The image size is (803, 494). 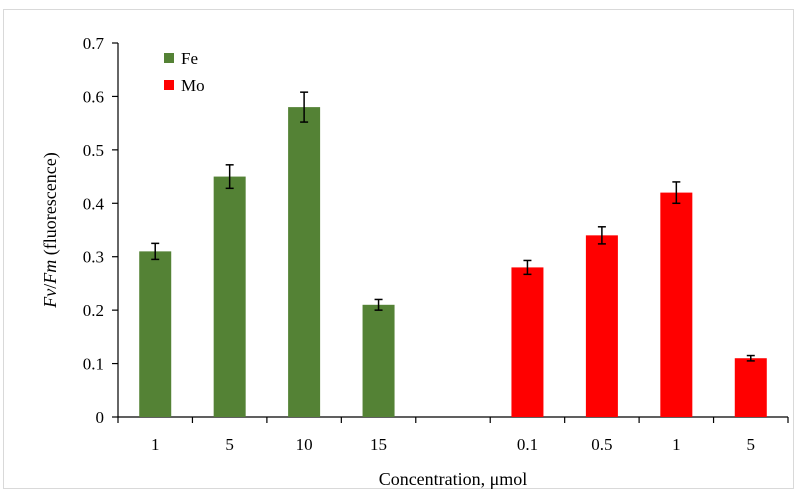 I want to click on y-tick-label: 0.5, so click(x=93, y=150).